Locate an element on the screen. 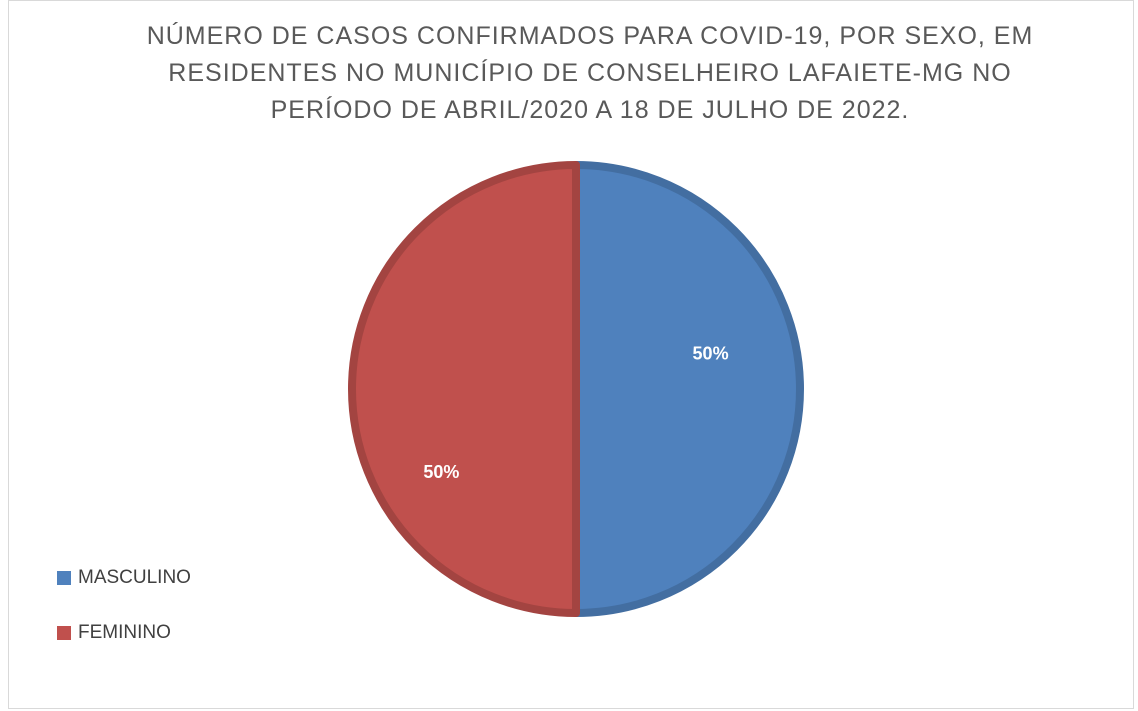 This screenshot has height=711, width=1138. legend-label: FEMININO is located at coordinates (124, 632).